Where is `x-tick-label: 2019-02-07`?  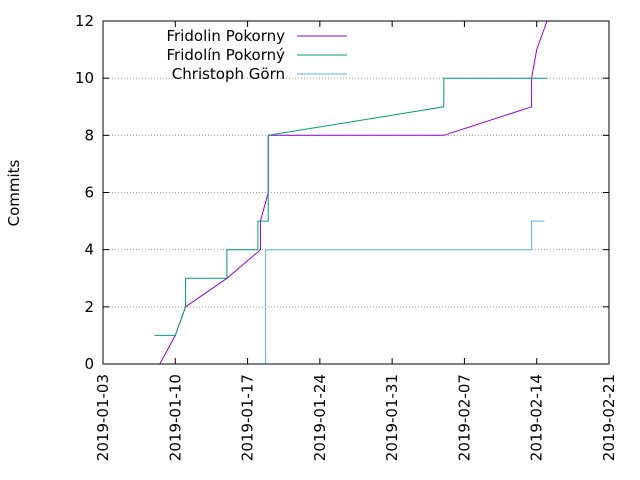 x-tick-label: 2019-02-07 is located at coordinates (464, 417).